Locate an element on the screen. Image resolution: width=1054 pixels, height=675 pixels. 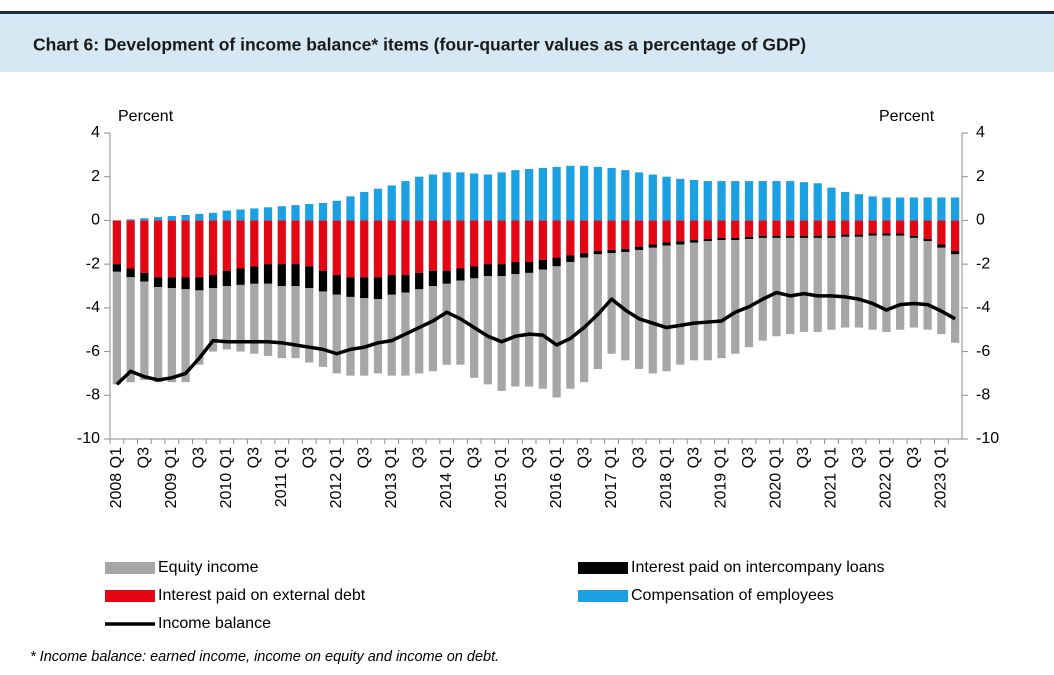
x-tick-label: 2013 Q1 is located at coordinates (391, 477).